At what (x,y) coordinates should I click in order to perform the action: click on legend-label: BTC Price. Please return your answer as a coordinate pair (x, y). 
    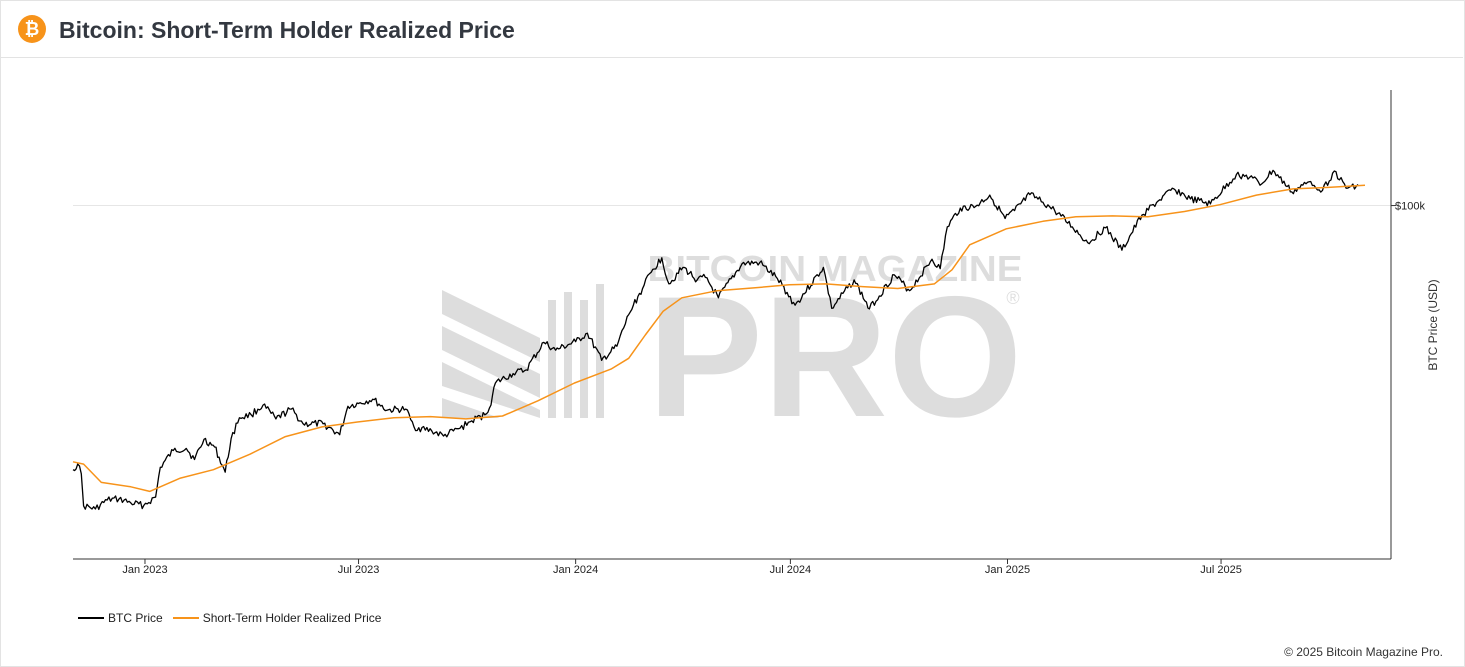
    Looking at the image, I should click on (135, 618).